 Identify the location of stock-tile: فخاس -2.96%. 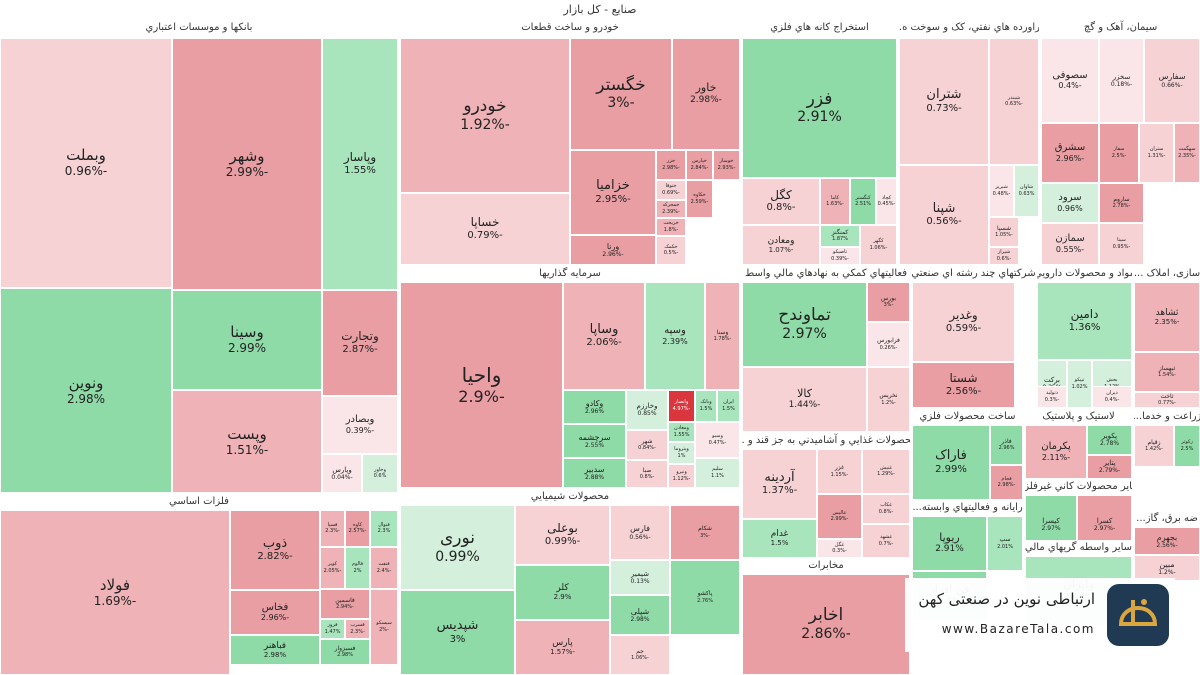
(275, 612).